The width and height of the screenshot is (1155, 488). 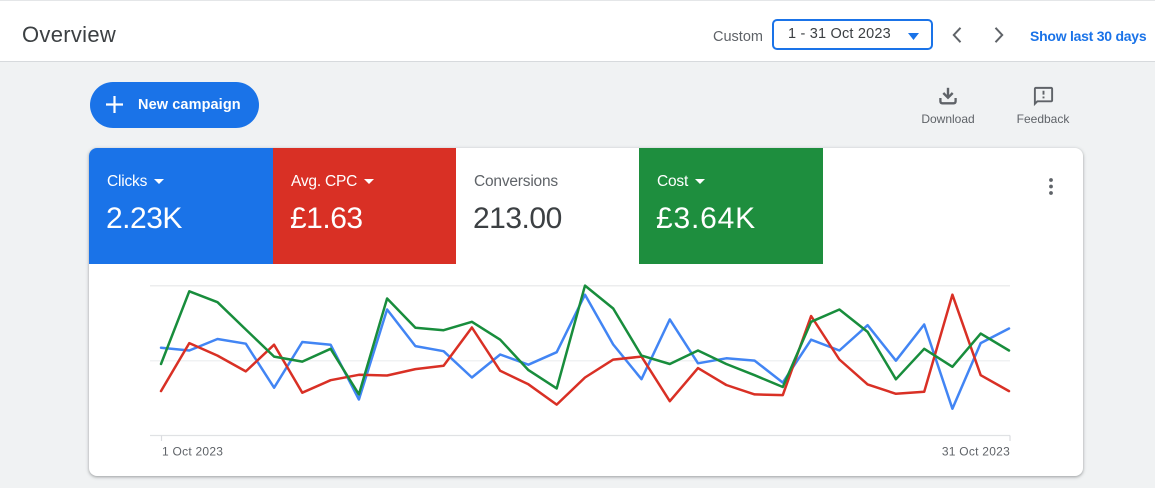 I want to click on svg-text: 1 Oct 2023, so click(x=192, y=452).